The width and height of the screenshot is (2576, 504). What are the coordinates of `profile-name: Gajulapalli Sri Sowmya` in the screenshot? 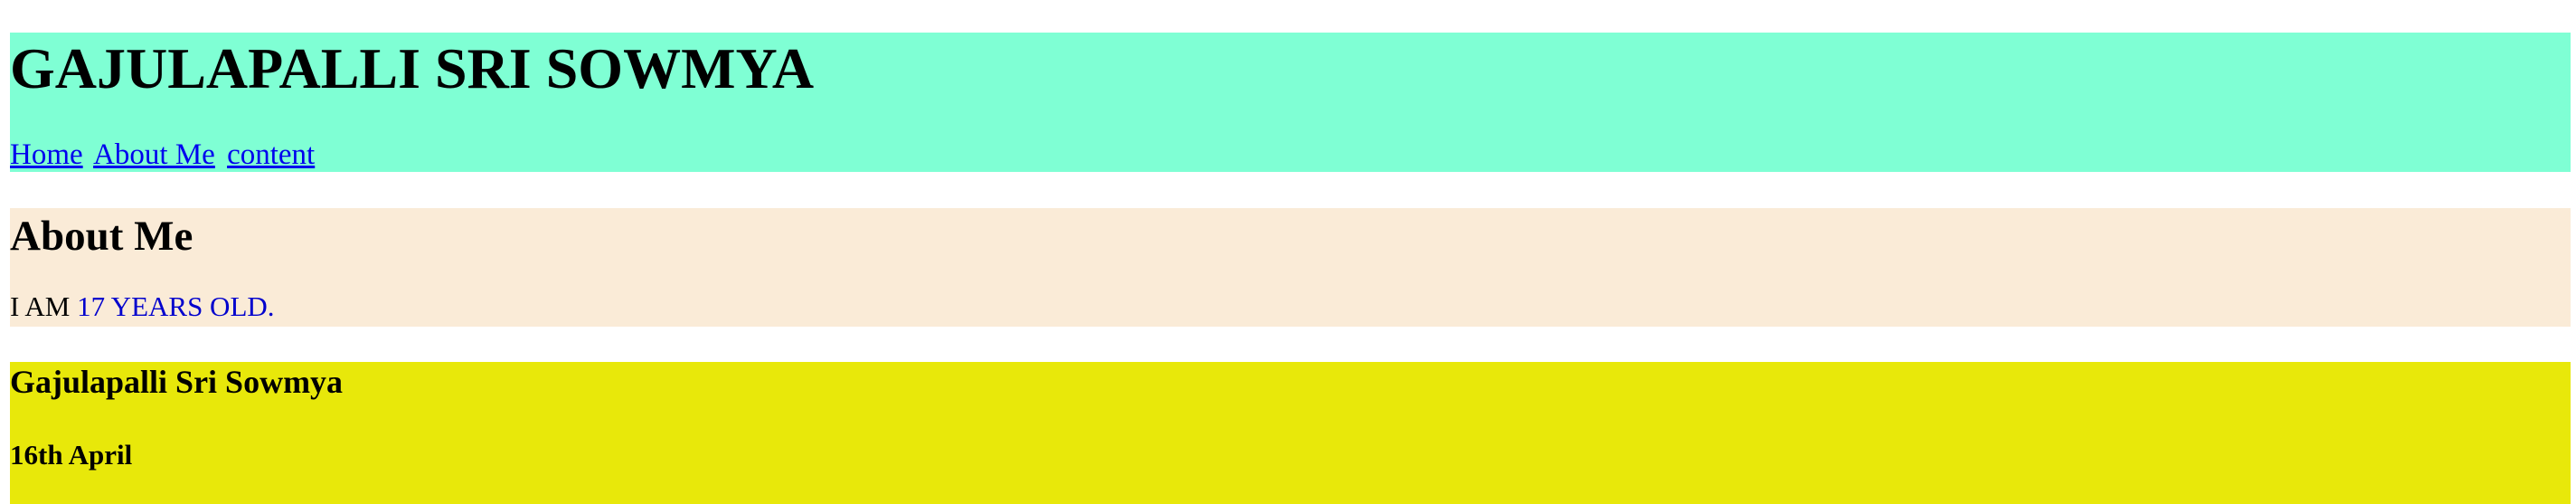 It's located at (177, 382).